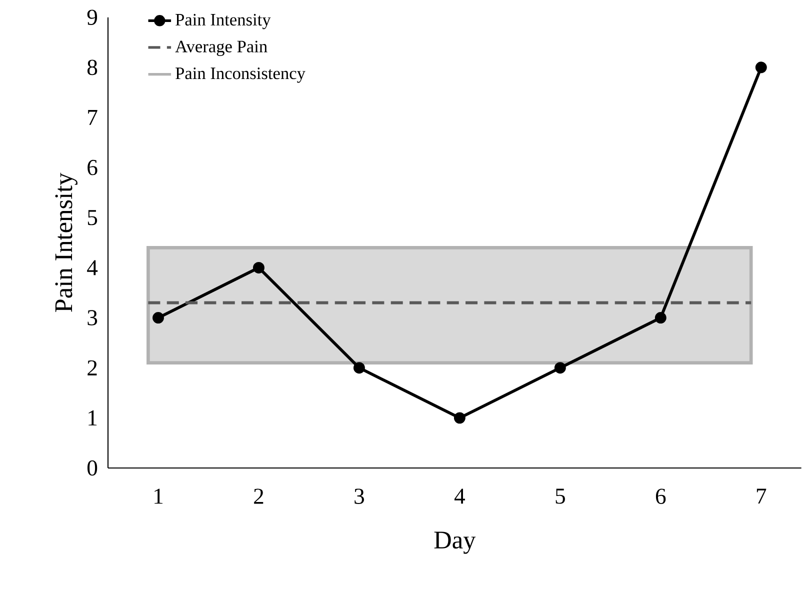 The image size is (804, 589). Describe the element at coordinates (761, 496) in the screenshot. I see `x-tick-label: 7` at that location.